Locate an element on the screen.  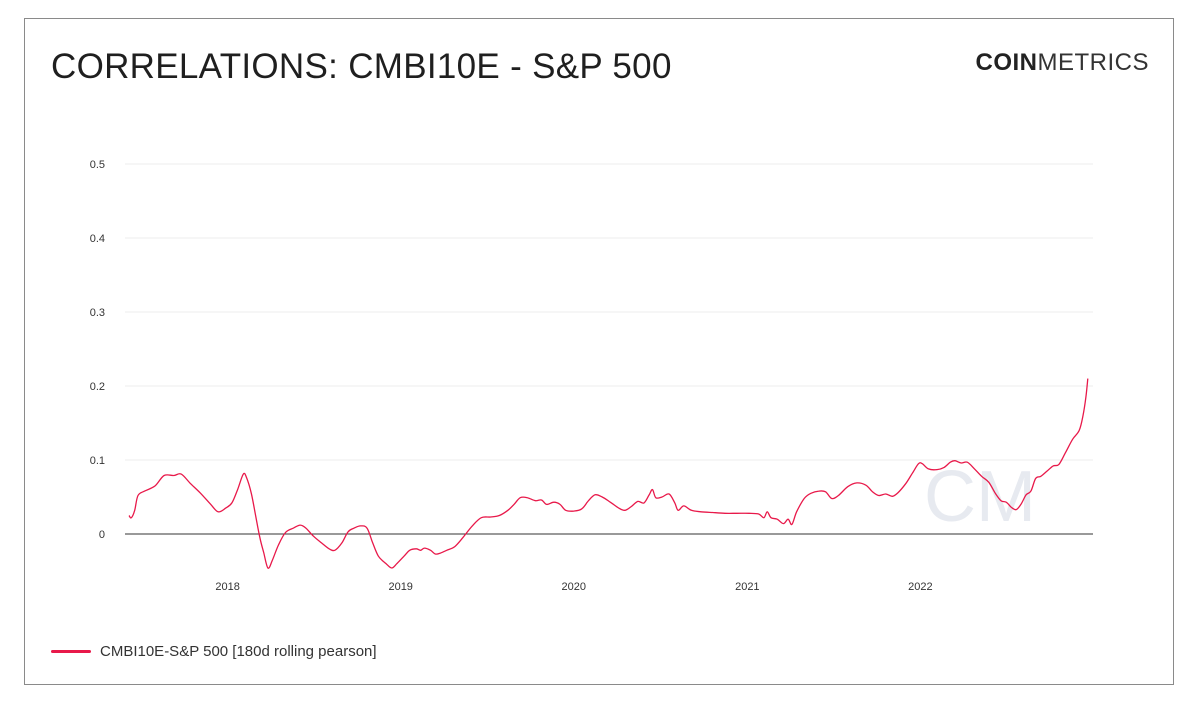
y-tick-label: 0.1 is located at coordinates (97, 461).